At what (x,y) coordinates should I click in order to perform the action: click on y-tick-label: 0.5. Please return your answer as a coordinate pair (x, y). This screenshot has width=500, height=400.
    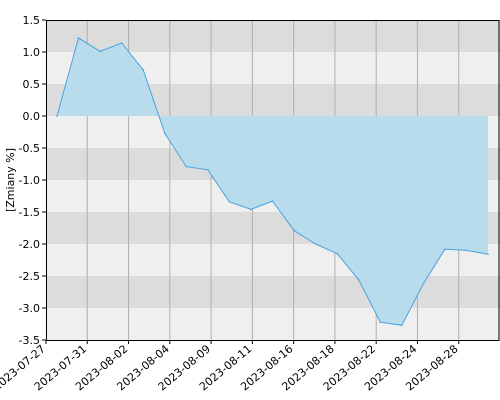
    Looking at the image, I should click on (32, 84).